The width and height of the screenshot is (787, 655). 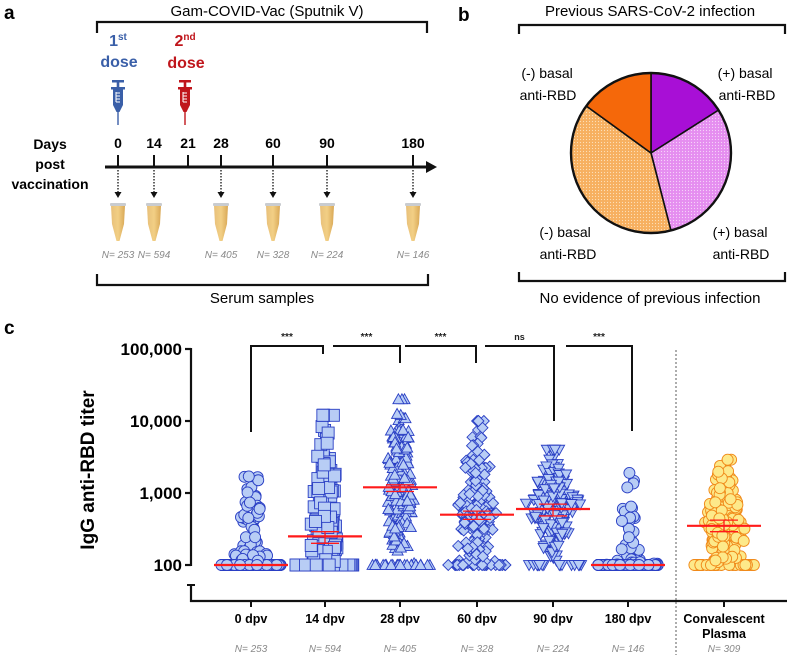 I want to click on dose2-num: 2, so click(x=178, y=41).